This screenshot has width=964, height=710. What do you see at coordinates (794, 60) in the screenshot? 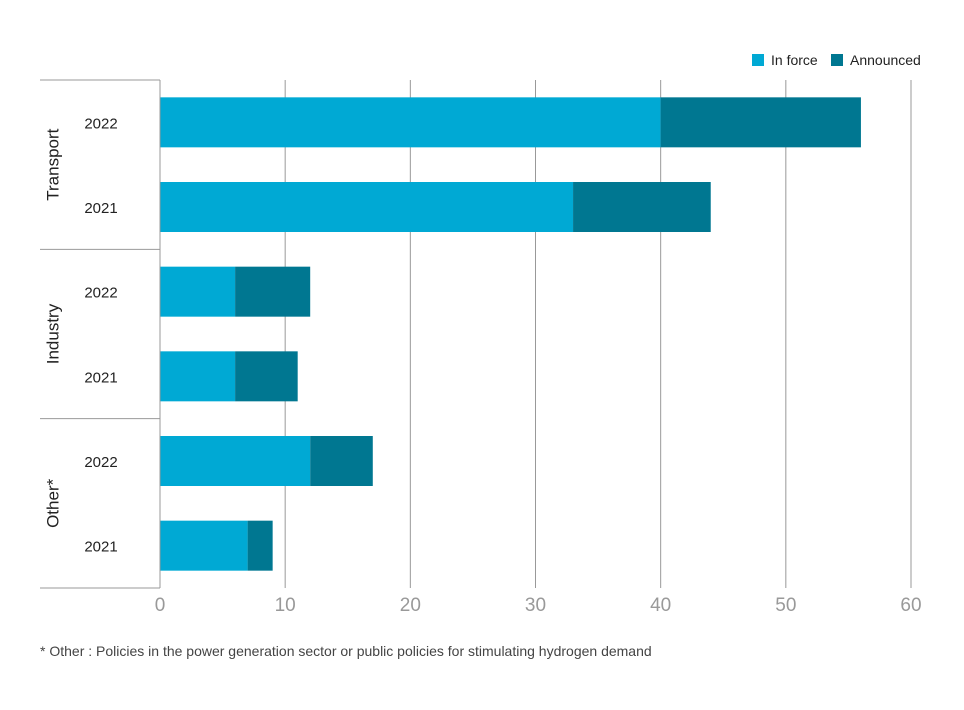
I see `legend-label: In force` at bounding box center [794, 60].